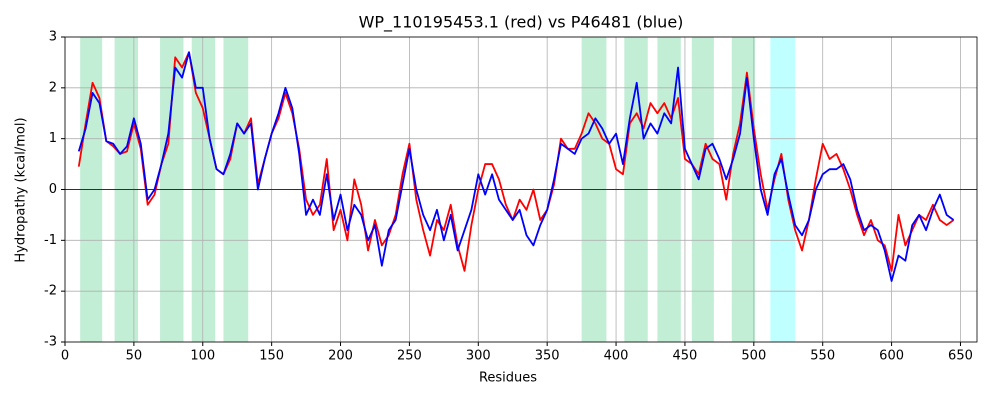 This screenshot has width=1000, height=404. Describe the element at coordinates (521, 23) in the screenshot. I see `chart-title: WP_110195453.1 (red) vs P46481 (blue)` at that location.